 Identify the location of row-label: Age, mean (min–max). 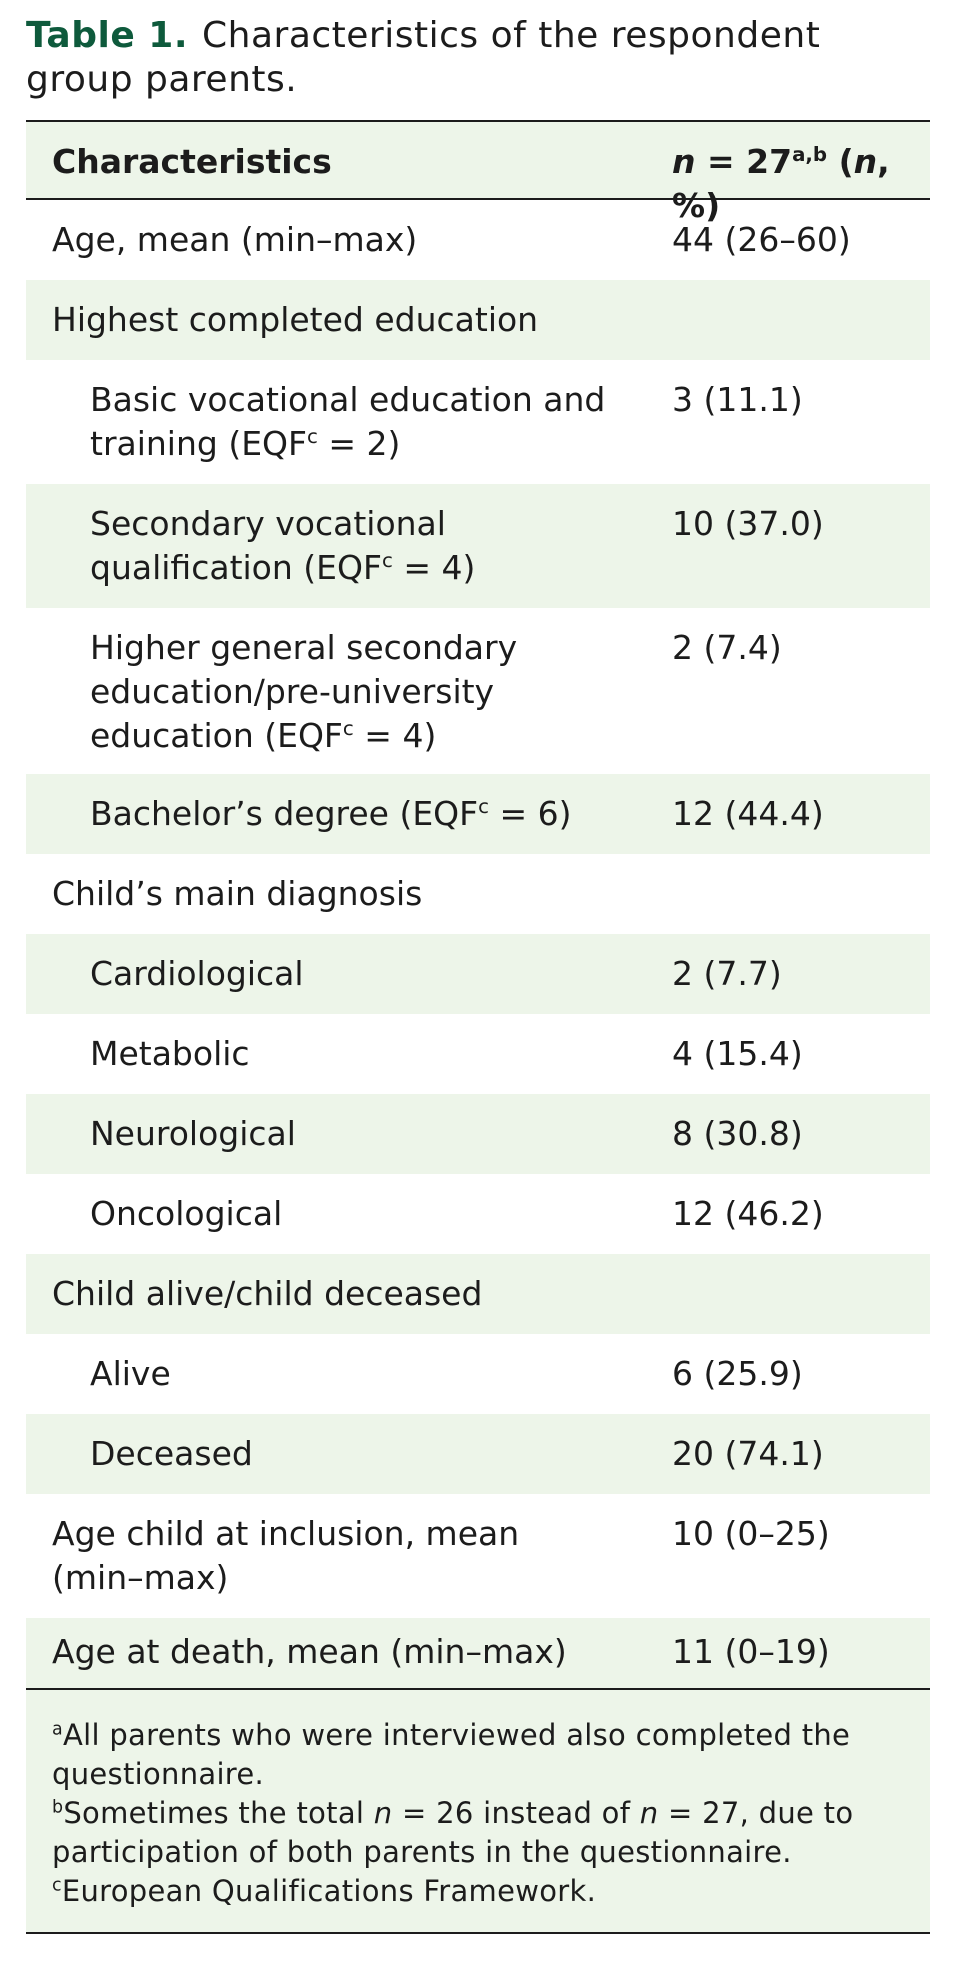
(235, 239).